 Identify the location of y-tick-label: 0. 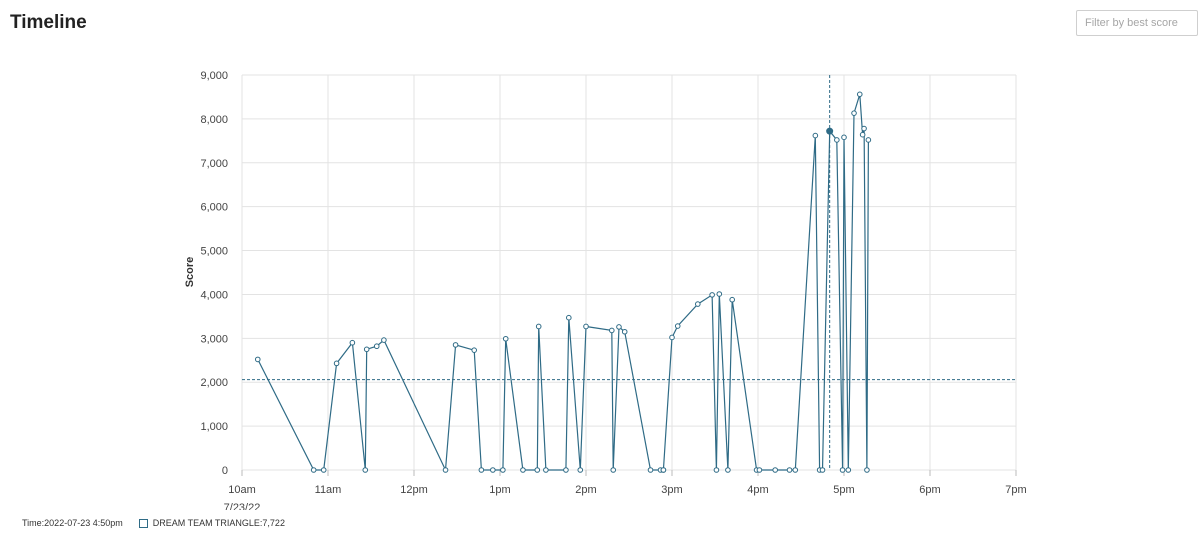
(225, 471).